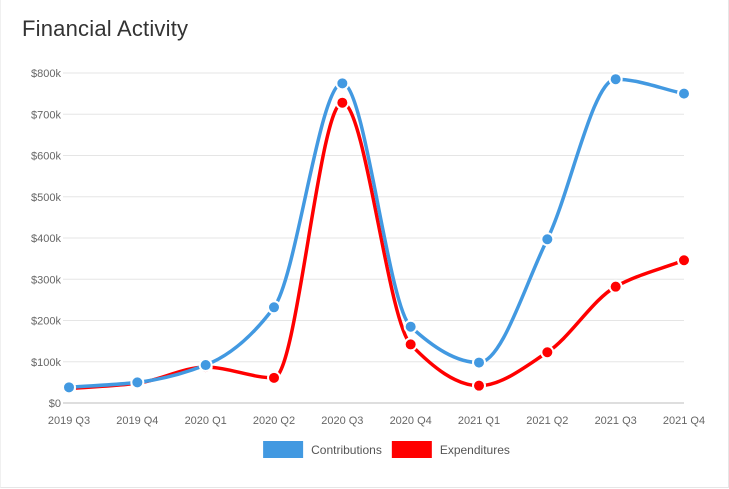 The image size is (729, 489). I want to click on y-tick-label: $300k, so click(46, 280).